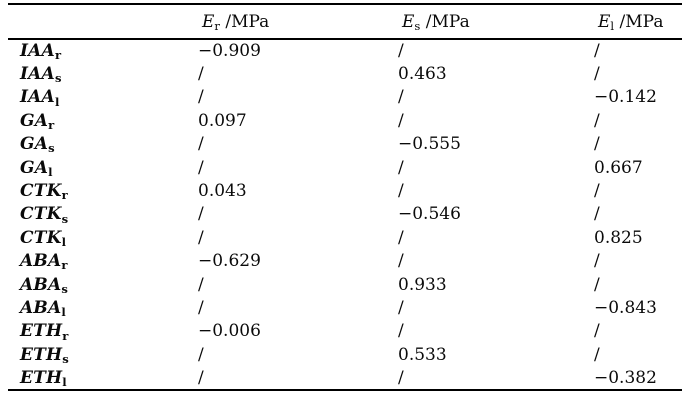 The width and height of the screenshot is (686, 410). Describe the element at coordinates (37, 145) in the screenshot. I see `row-label: GAs` at that location.